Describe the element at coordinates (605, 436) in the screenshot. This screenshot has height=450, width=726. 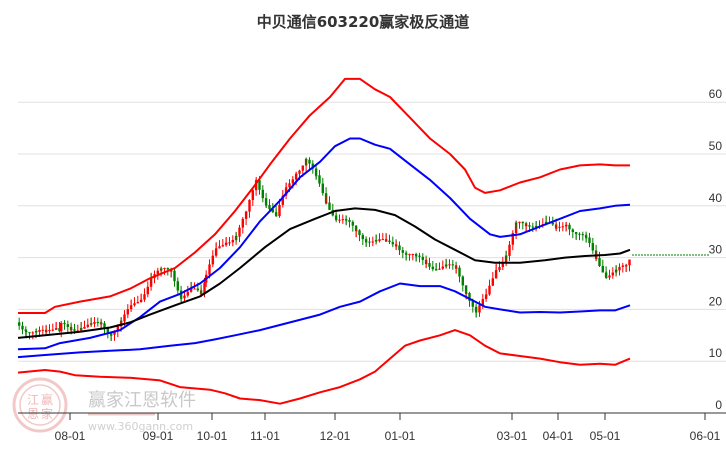
I see `x-tick-label: 05-01` at that location.